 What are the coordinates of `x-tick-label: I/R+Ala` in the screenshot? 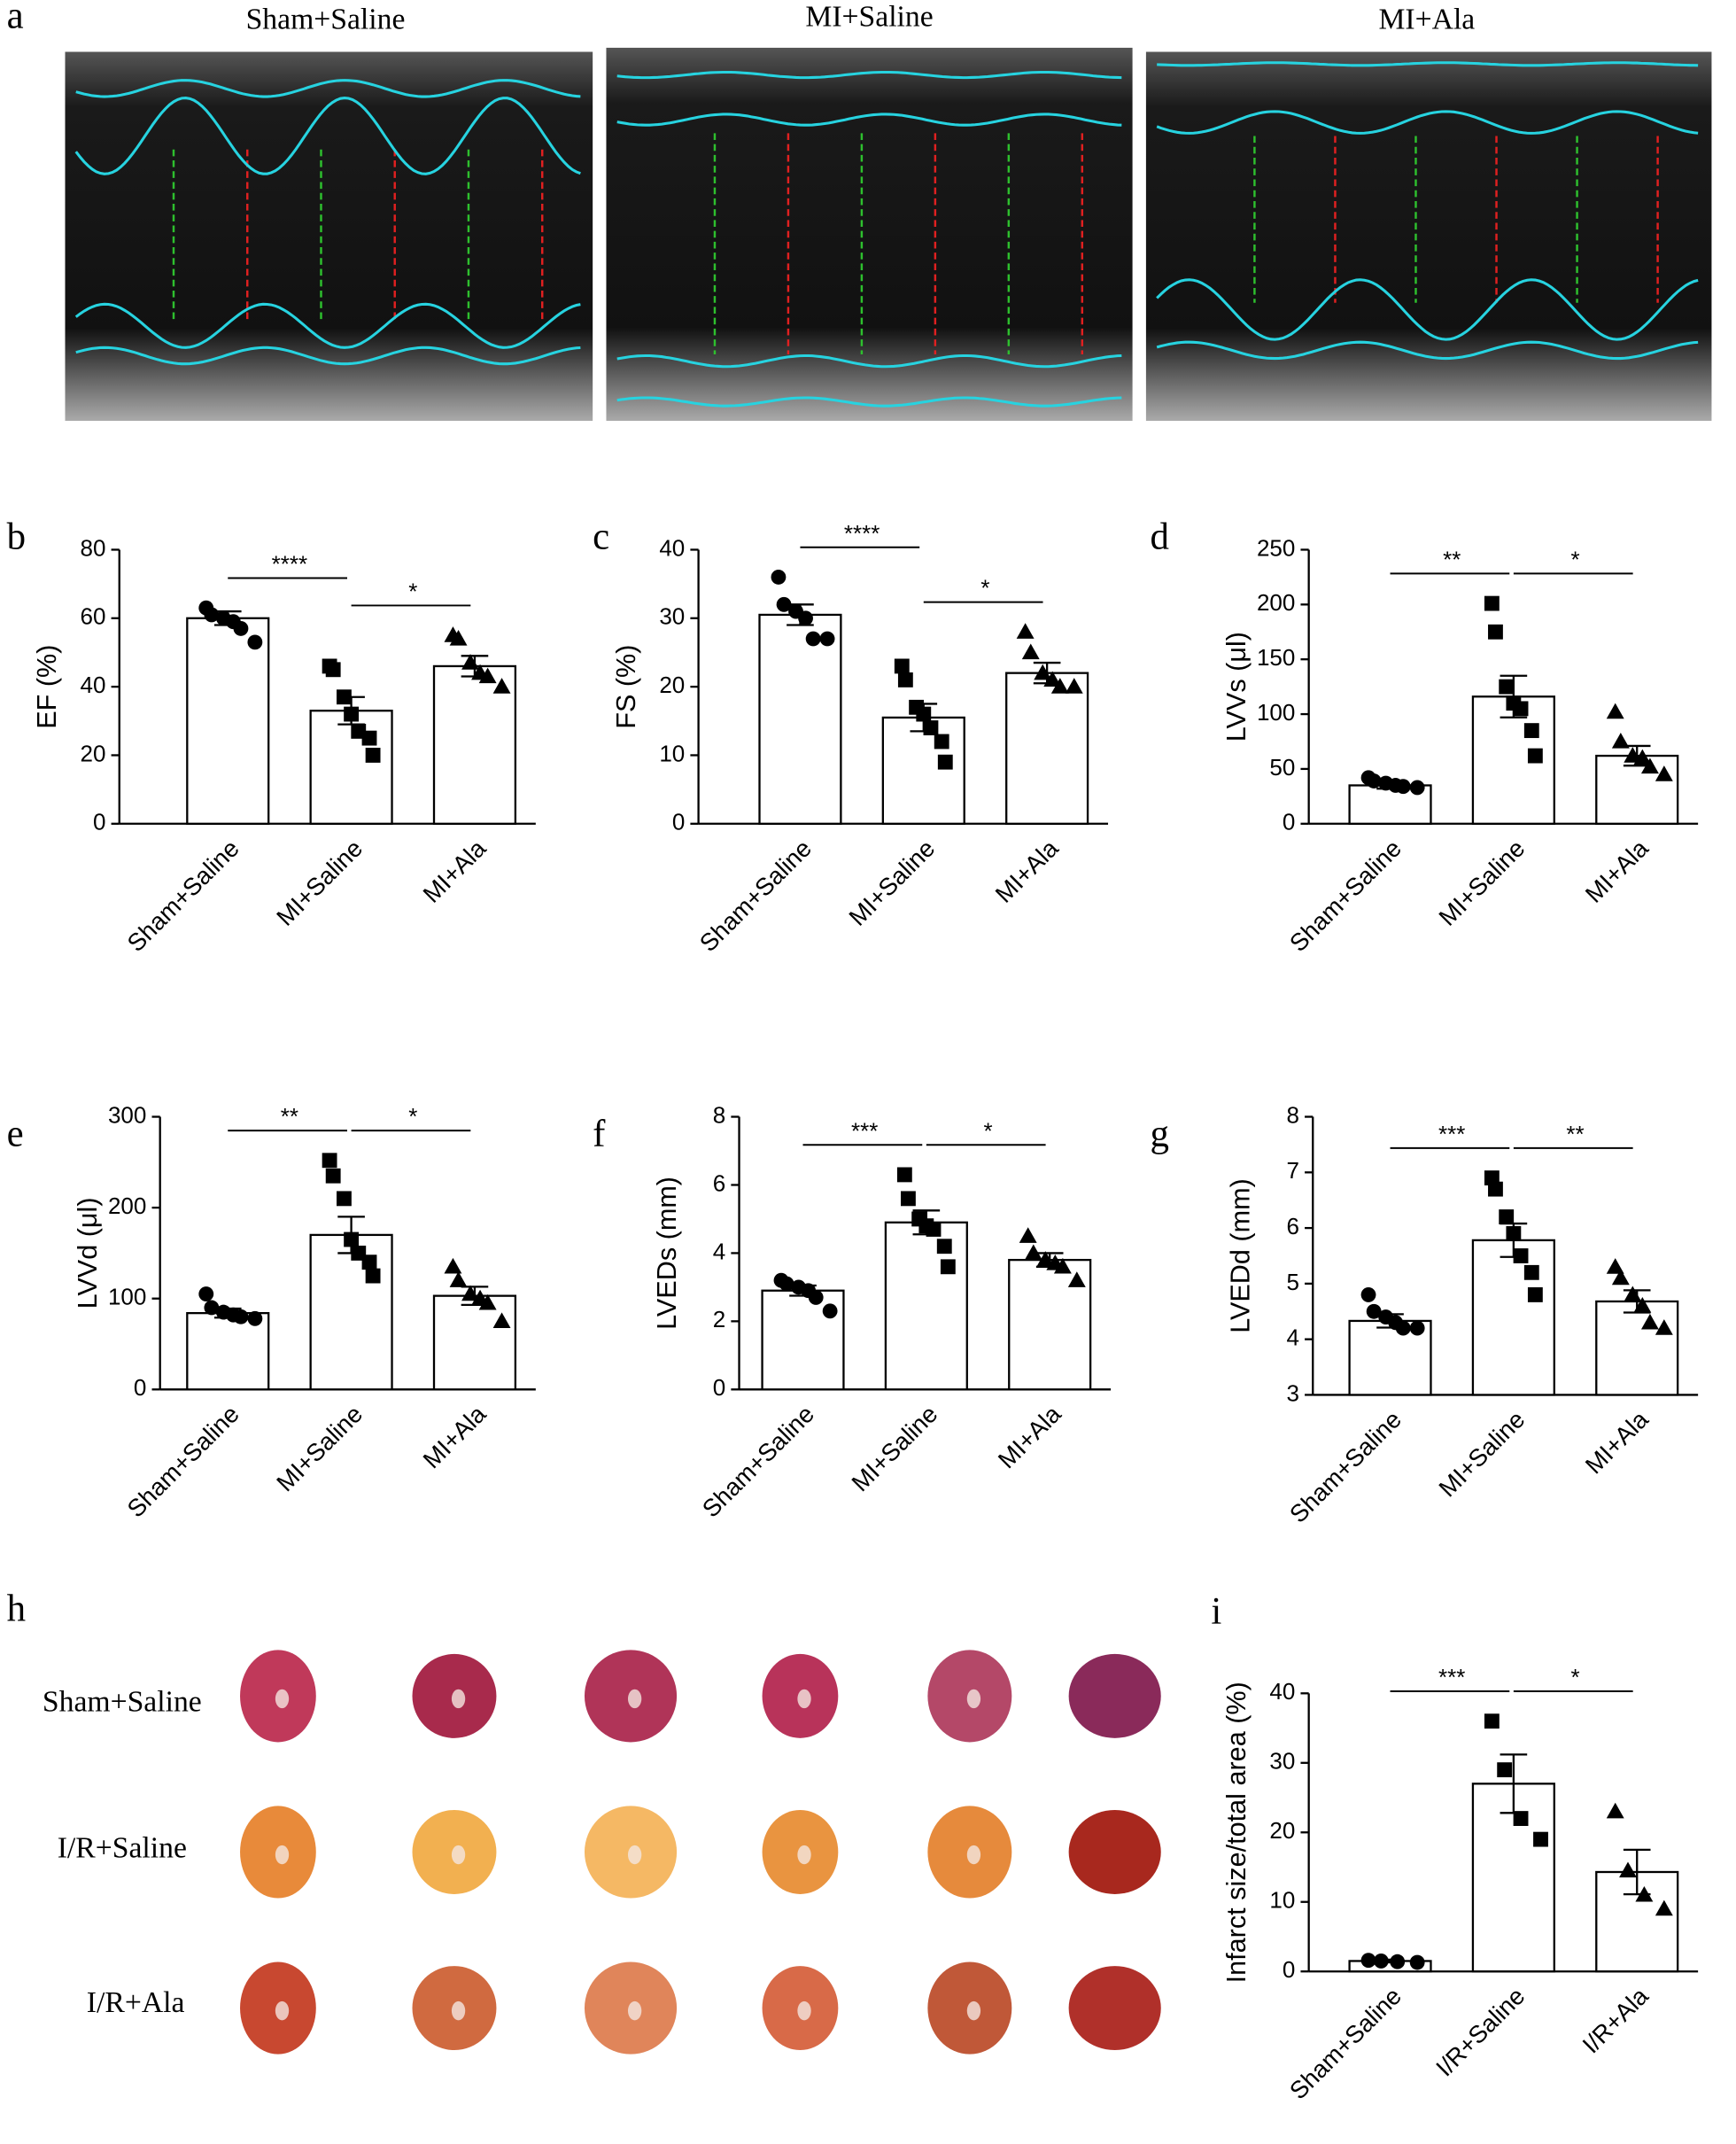 It's located at (1616, 2020).